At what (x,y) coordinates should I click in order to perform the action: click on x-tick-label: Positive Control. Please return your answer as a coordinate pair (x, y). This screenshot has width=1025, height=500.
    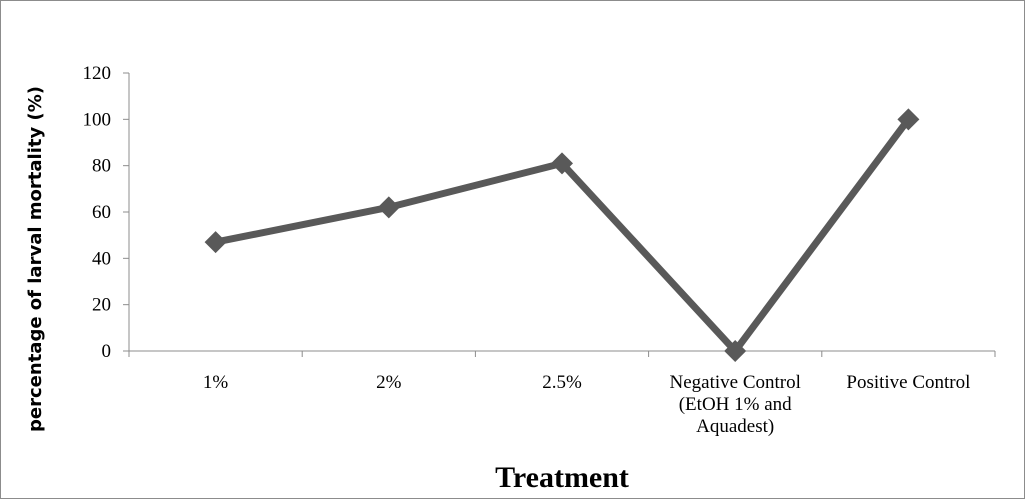
    Looking at the image, I should click on (908, 382).